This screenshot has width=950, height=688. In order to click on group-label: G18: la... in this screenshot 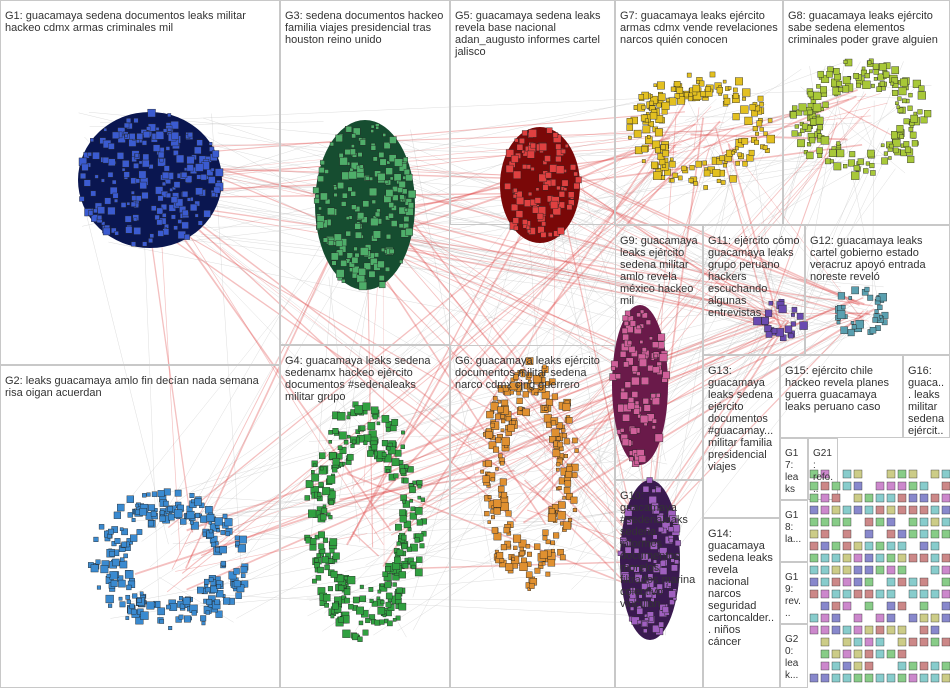, I will do `click(793, 527)`.